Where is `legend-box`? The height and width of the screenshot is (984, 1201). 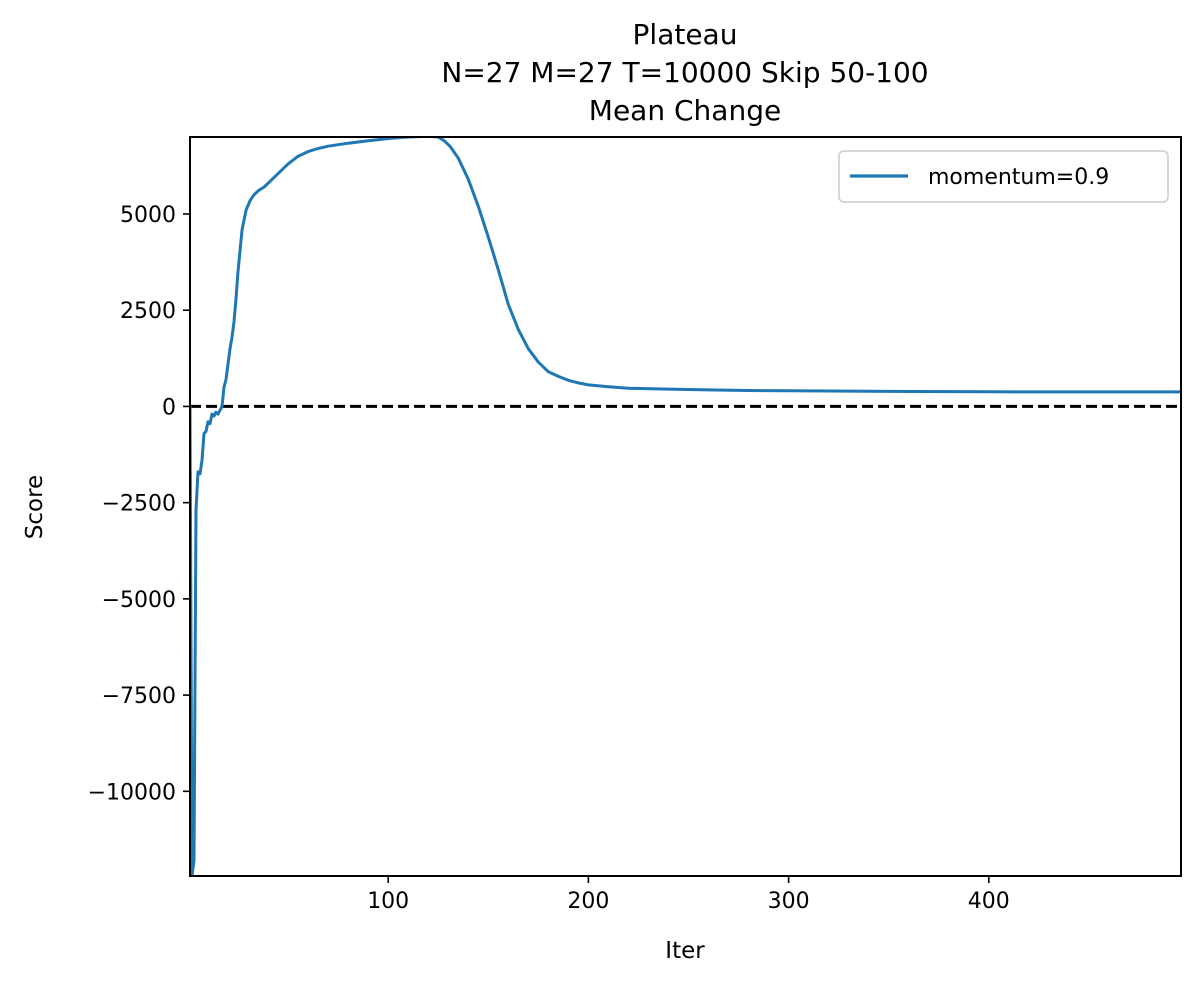 legend-box is located at coordinates (1003, 176).